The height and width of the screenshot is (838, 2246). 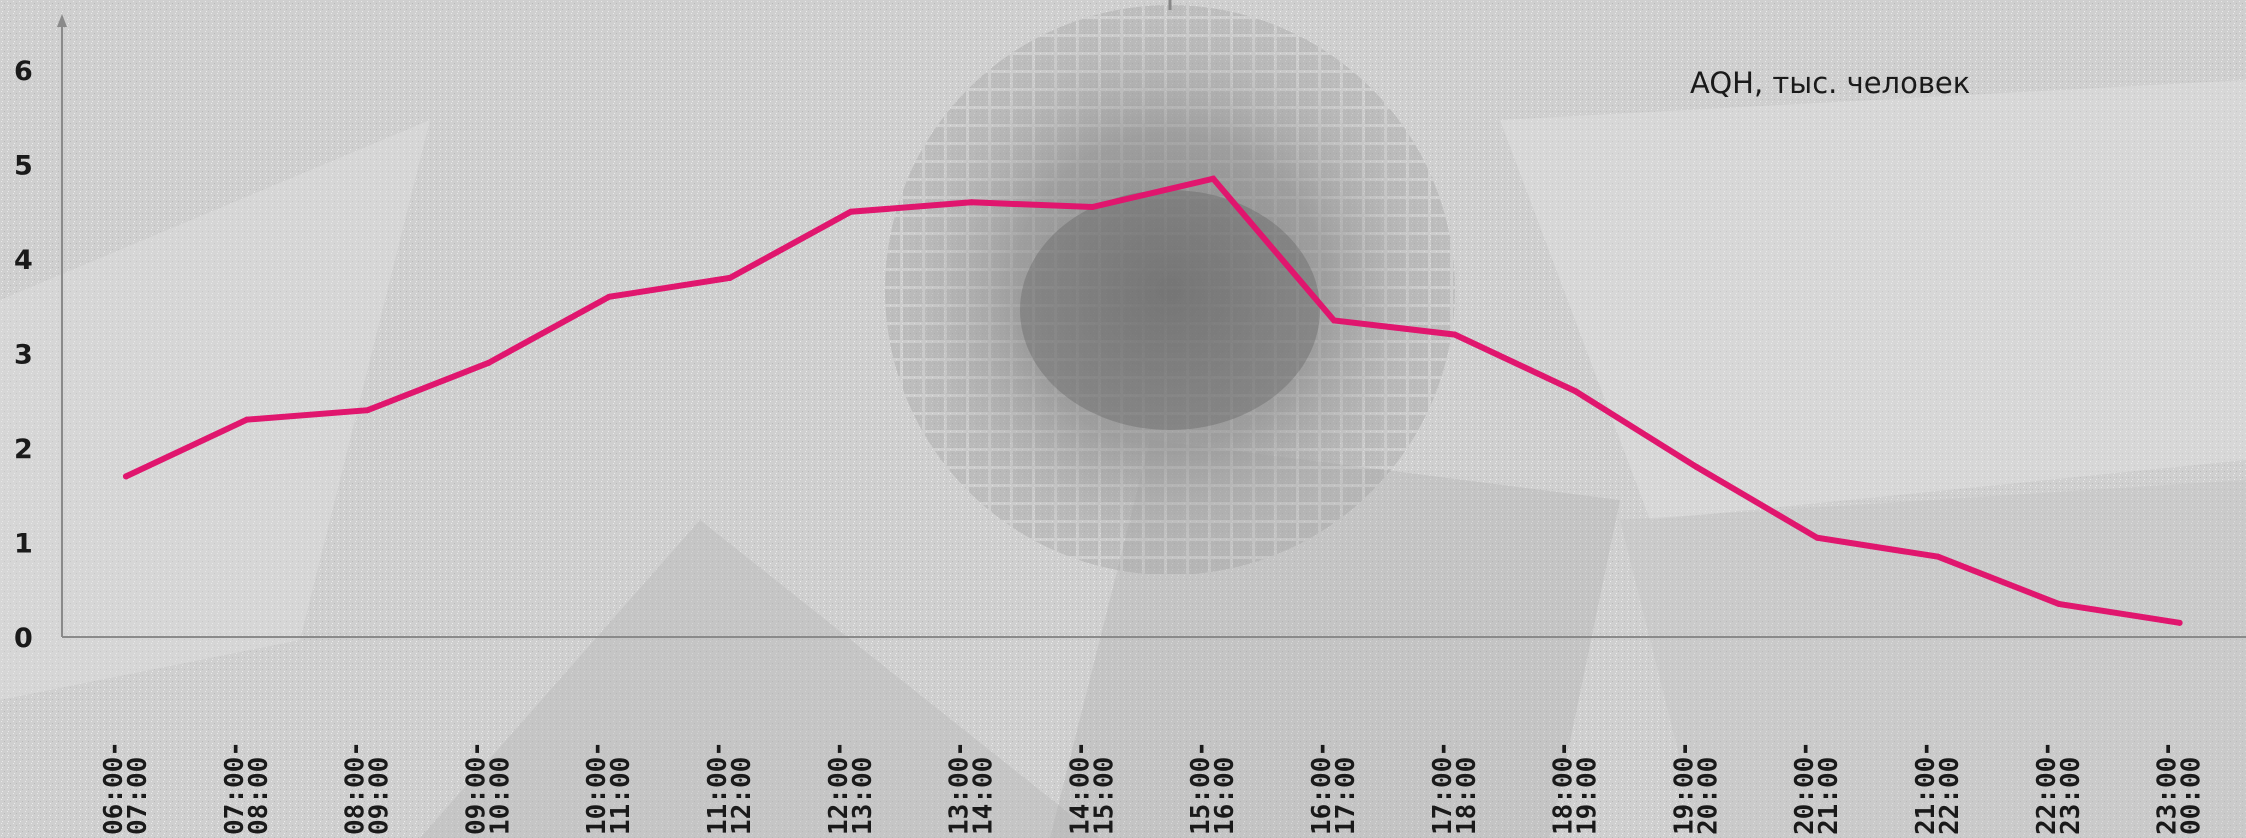 I want to click on x-tick-label: 08:00-09:00, so click(x=368, y=788).